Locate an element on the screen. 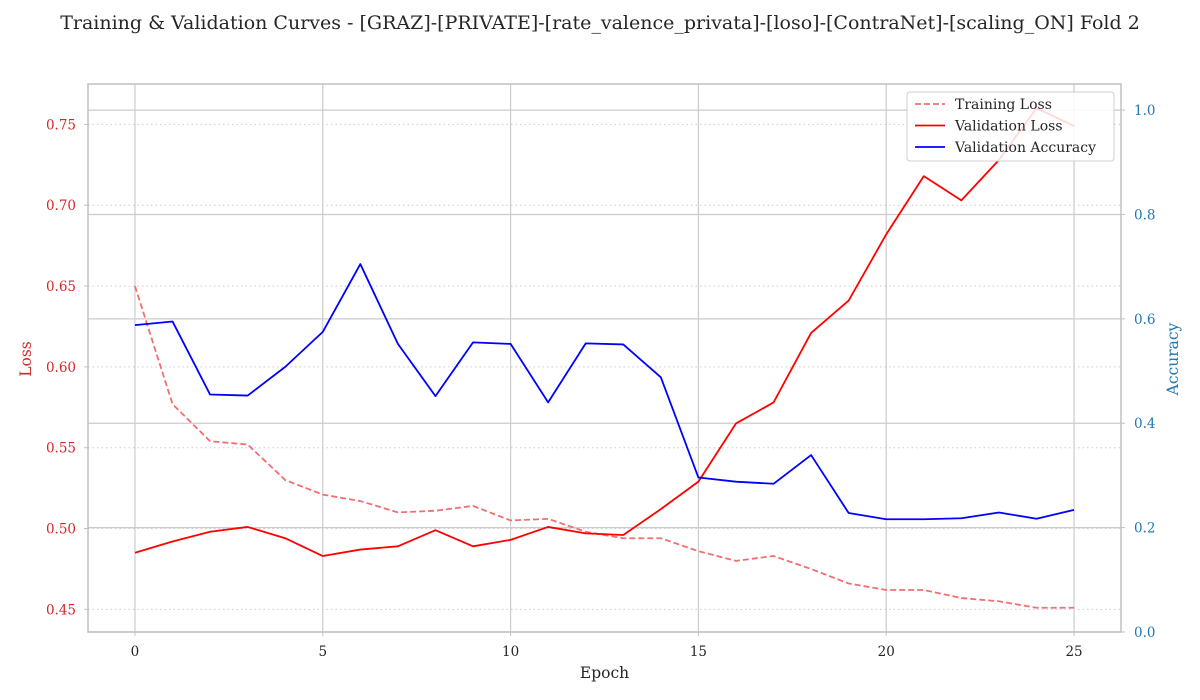 The height and width of the screenshot is (700, 1200). x-tick-label: 0 is located at coordinates (135, 652).